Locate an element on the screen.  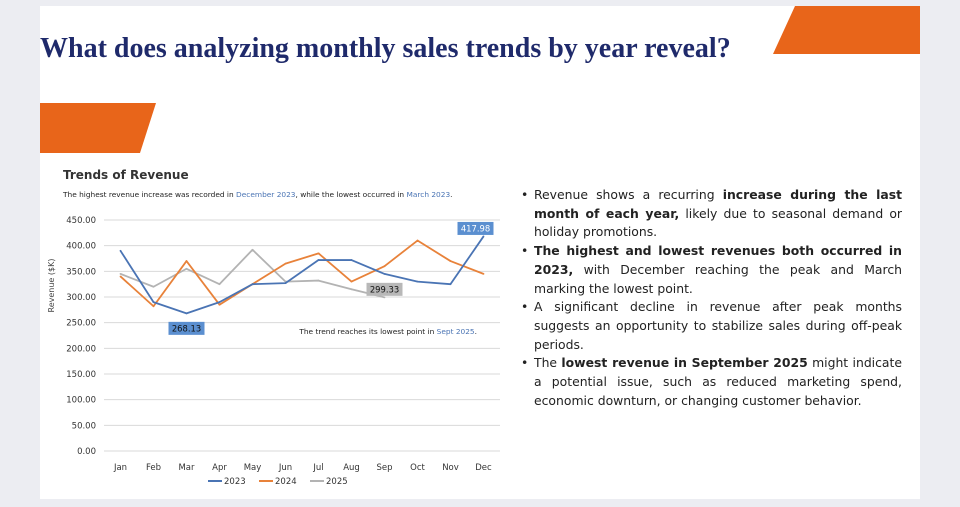
annotation-text: The trend reaches its lowest point in is located at coordinates (367, 331).